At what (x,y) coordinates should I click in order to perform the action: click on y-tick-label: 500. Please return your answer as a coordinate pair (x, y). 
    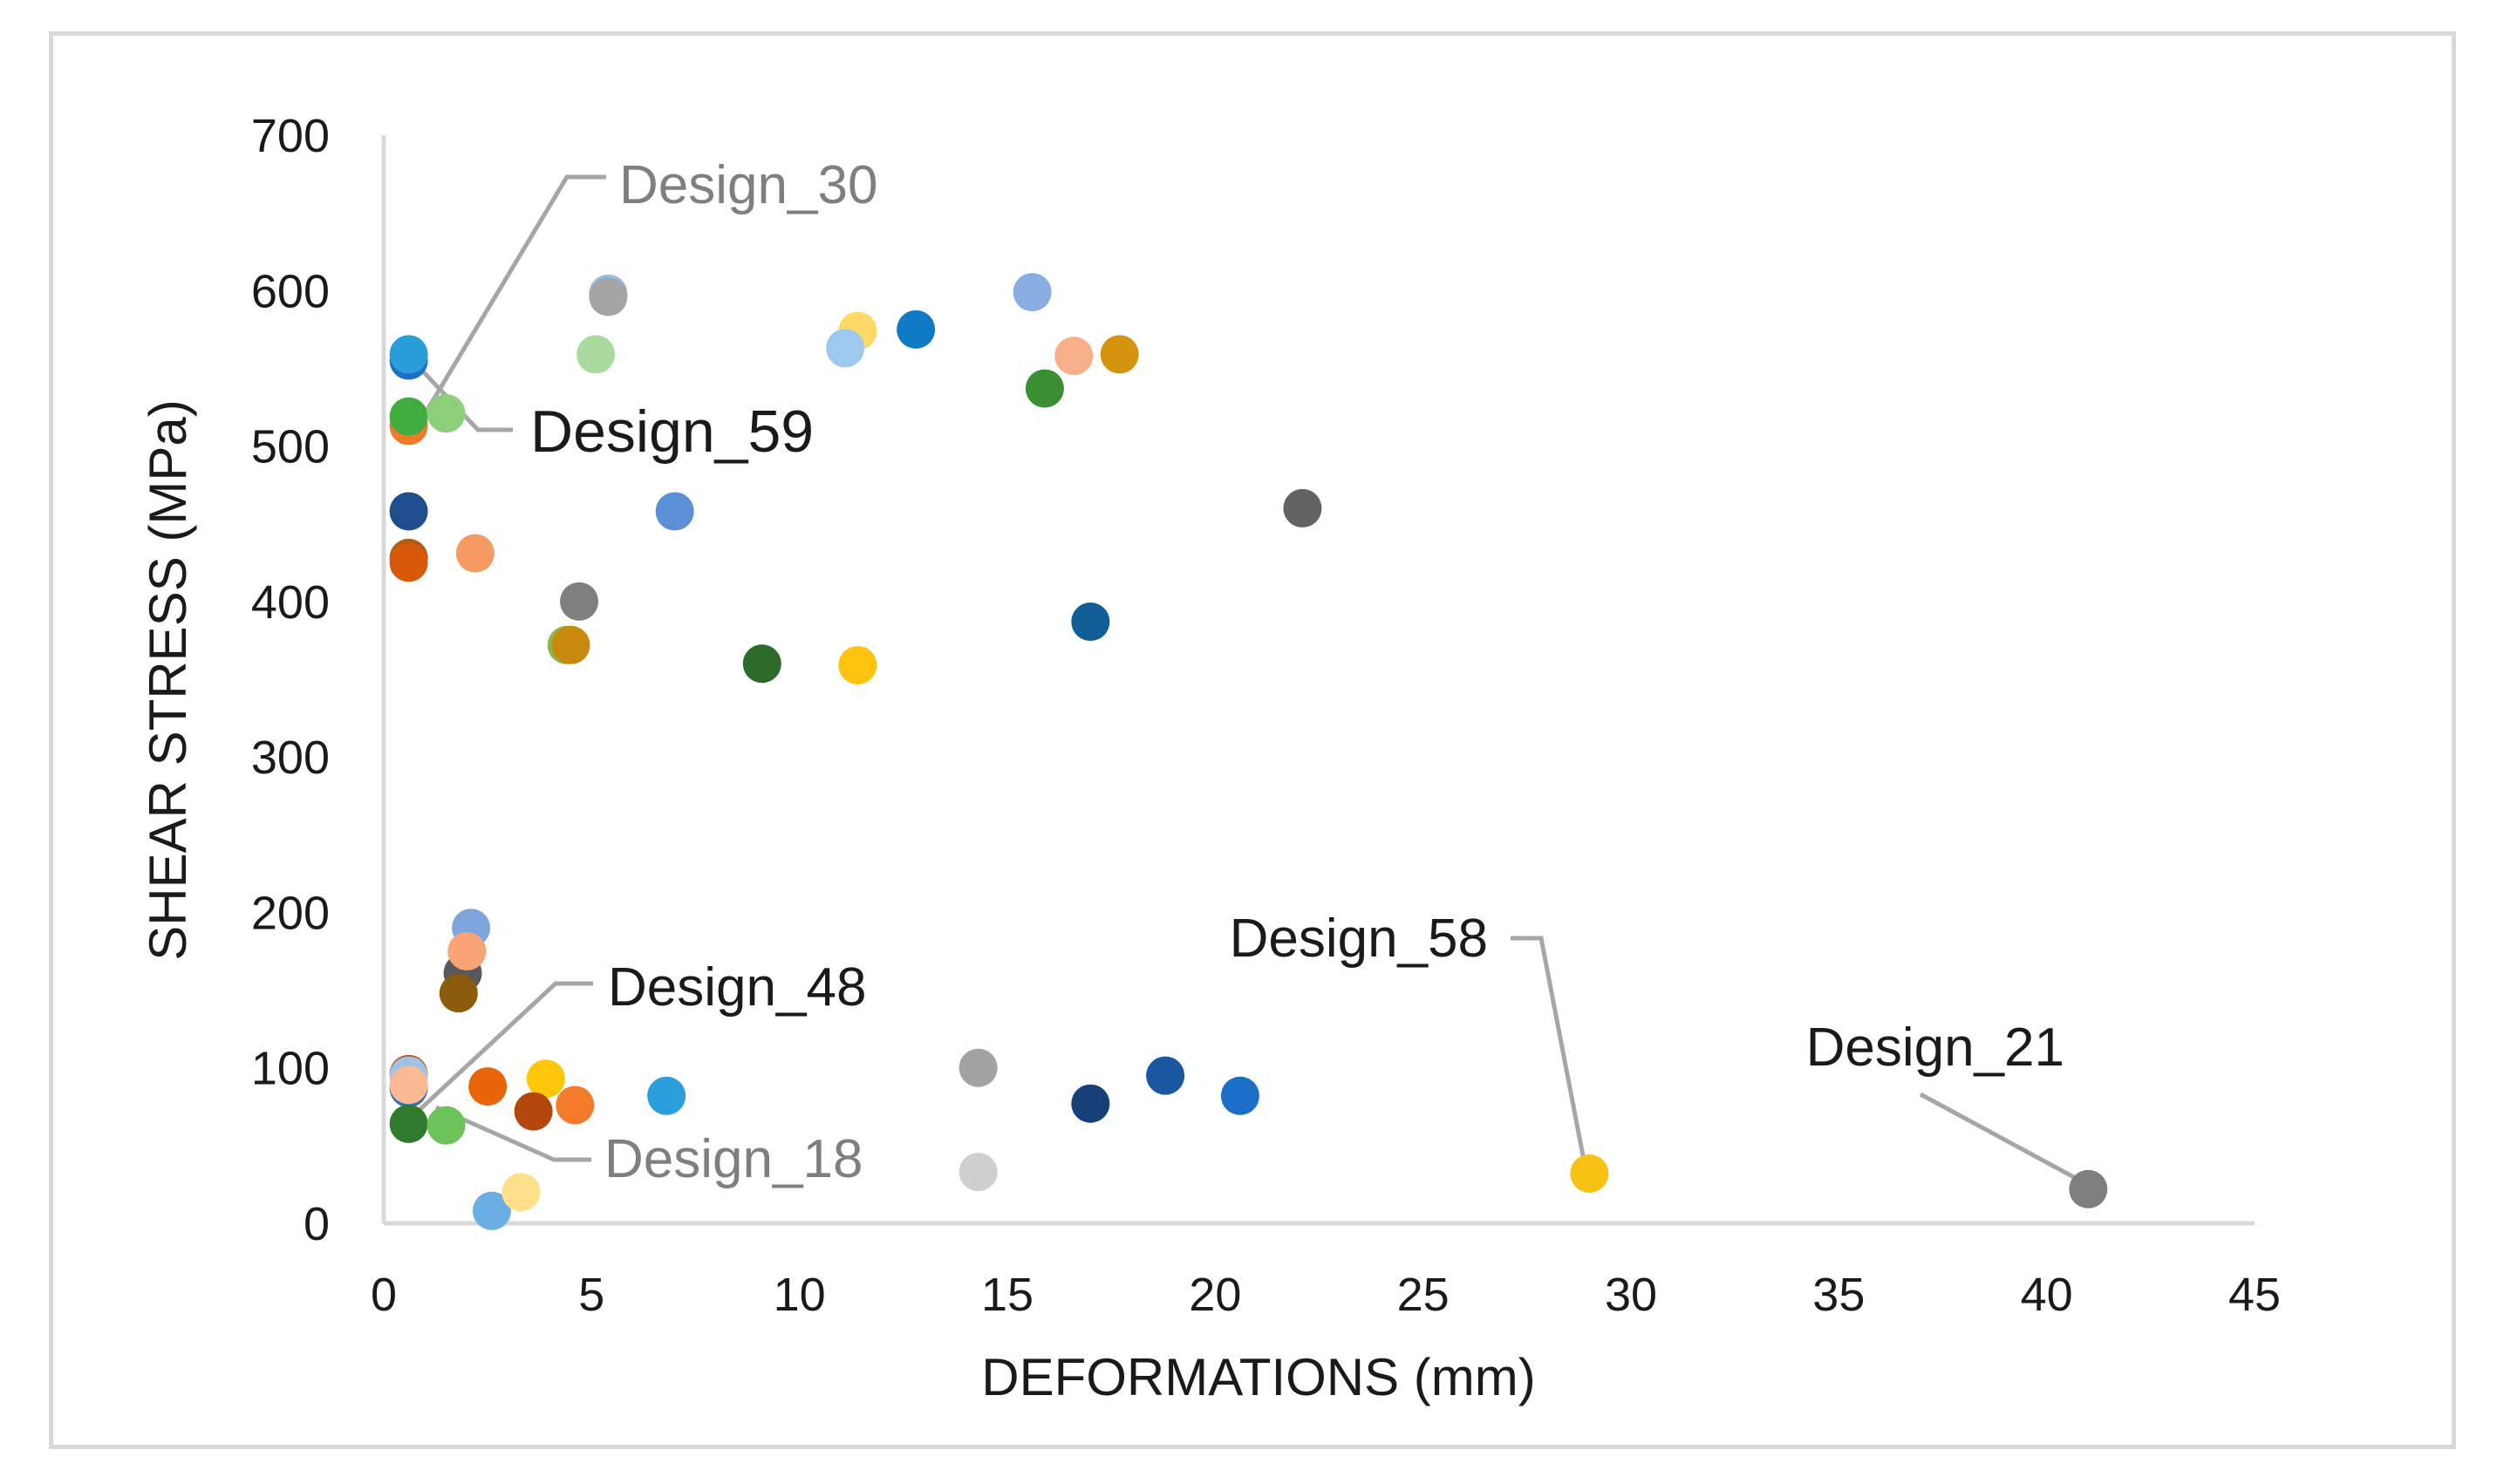
    Looking at the image, I should click on (290, 447).